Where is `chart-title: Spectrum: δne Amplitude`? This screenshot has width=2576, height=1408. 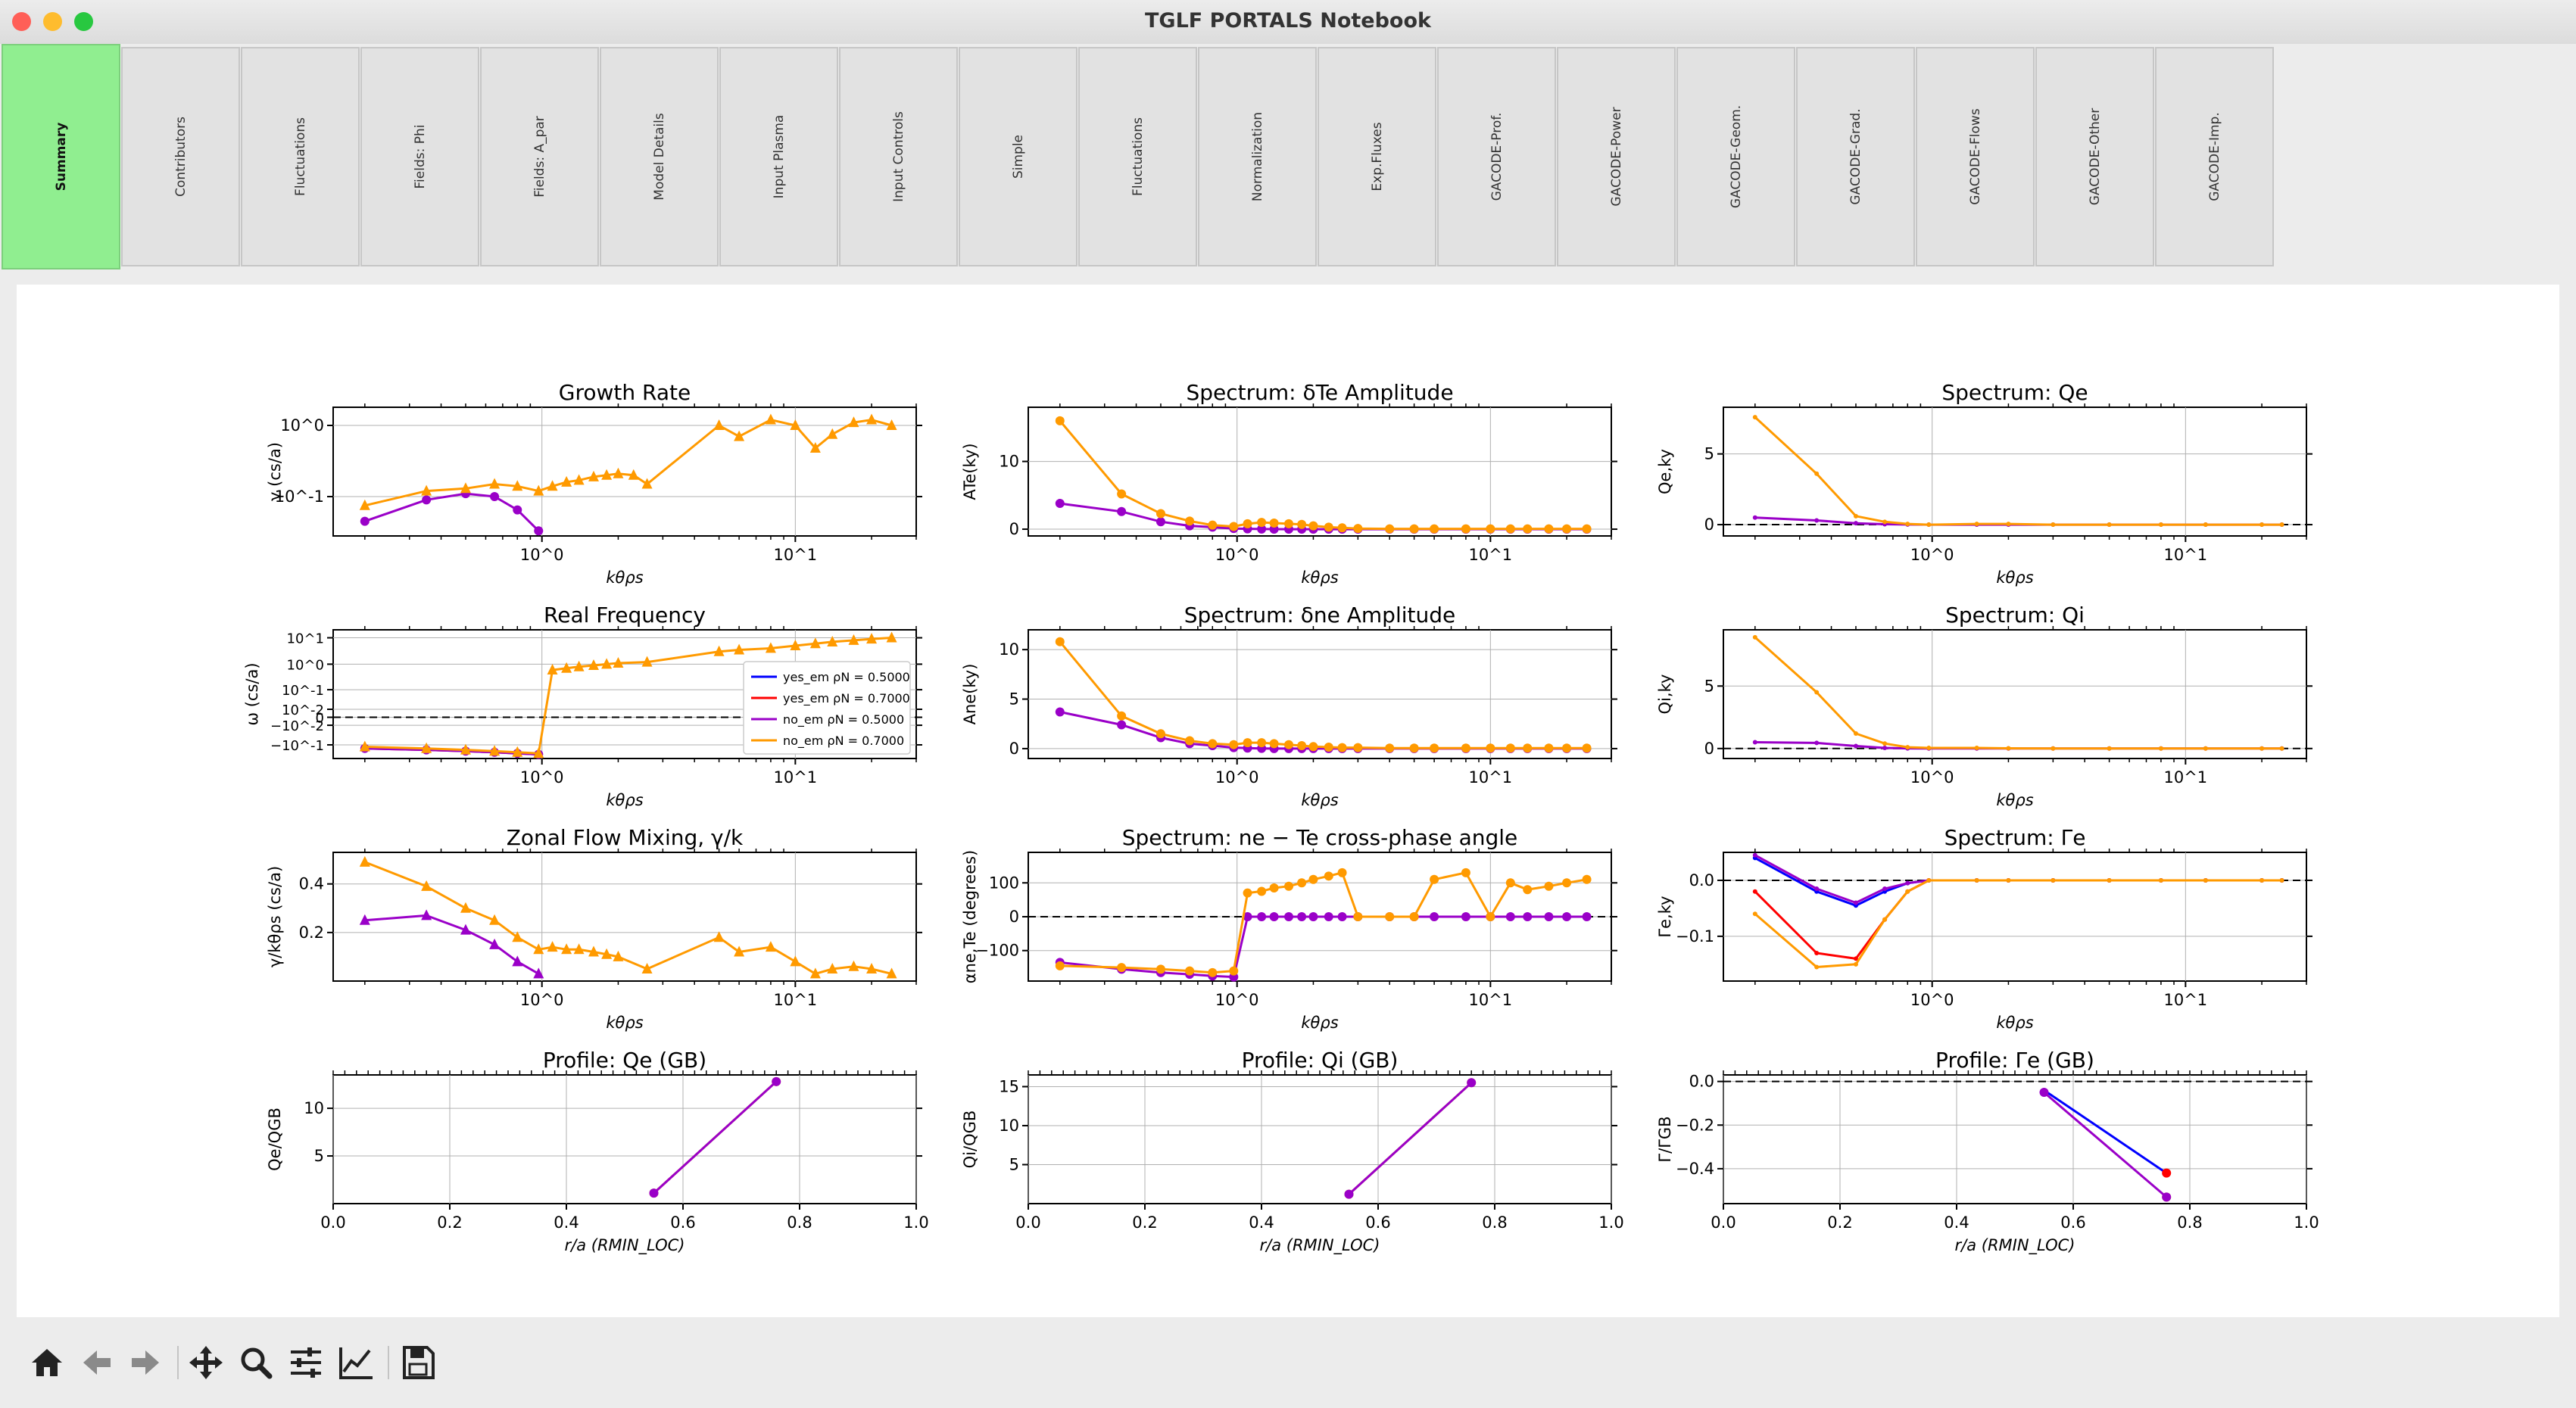
chart-title: Spectrum: δne Amplitude is located at coordinates (1320, 615).